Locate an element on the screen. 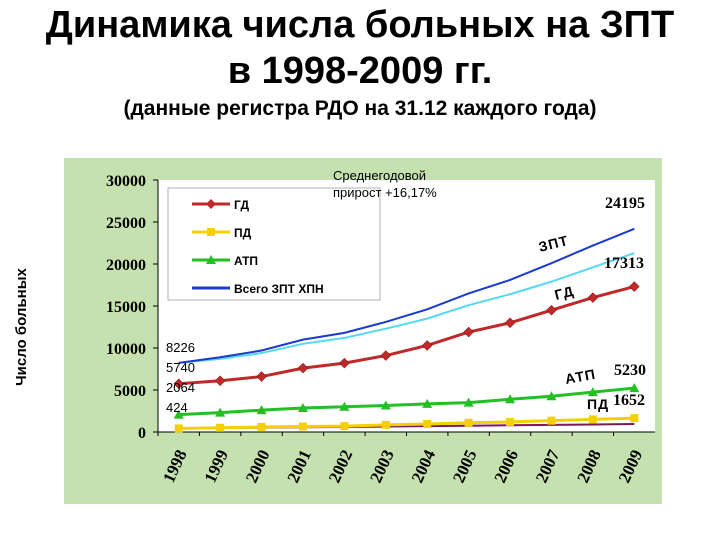 This screenshot has width=720, height=540. title-line-2: в 1998-2009 гг. is located at coordinates (360, 71).